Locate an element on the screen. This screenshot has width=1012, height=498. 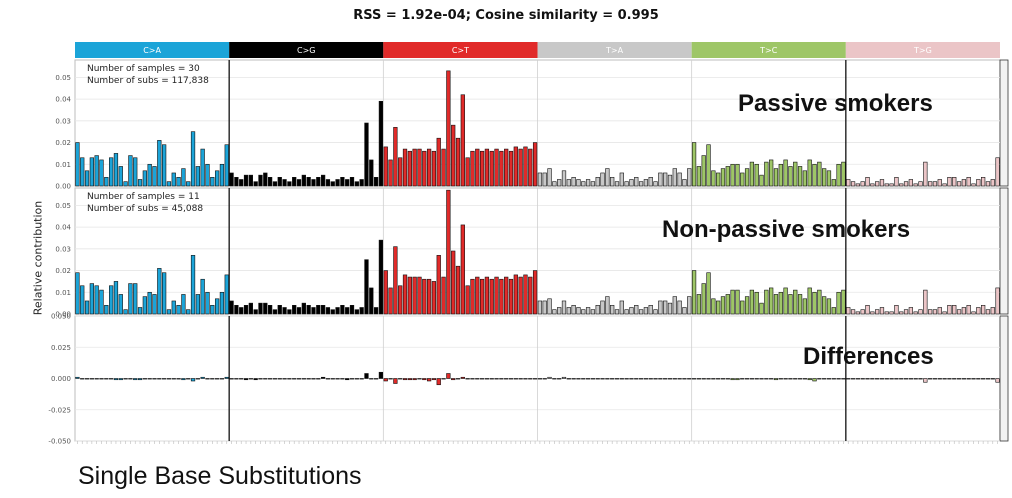
facet-strip-passive is located at coordinates (1004, 123).